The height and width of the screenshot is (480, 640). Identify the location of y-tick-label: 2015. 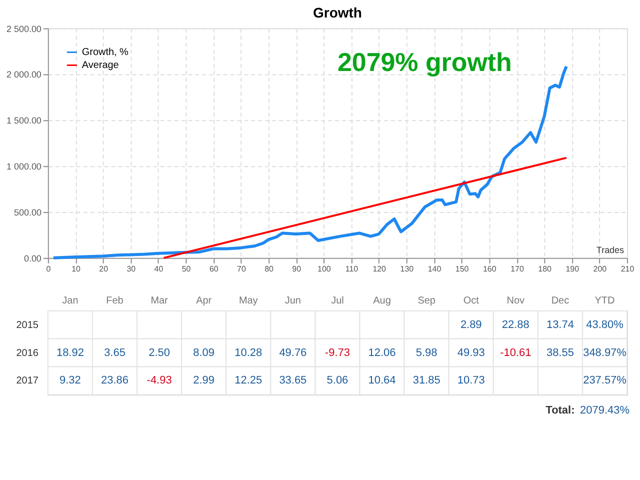
(27, 325).